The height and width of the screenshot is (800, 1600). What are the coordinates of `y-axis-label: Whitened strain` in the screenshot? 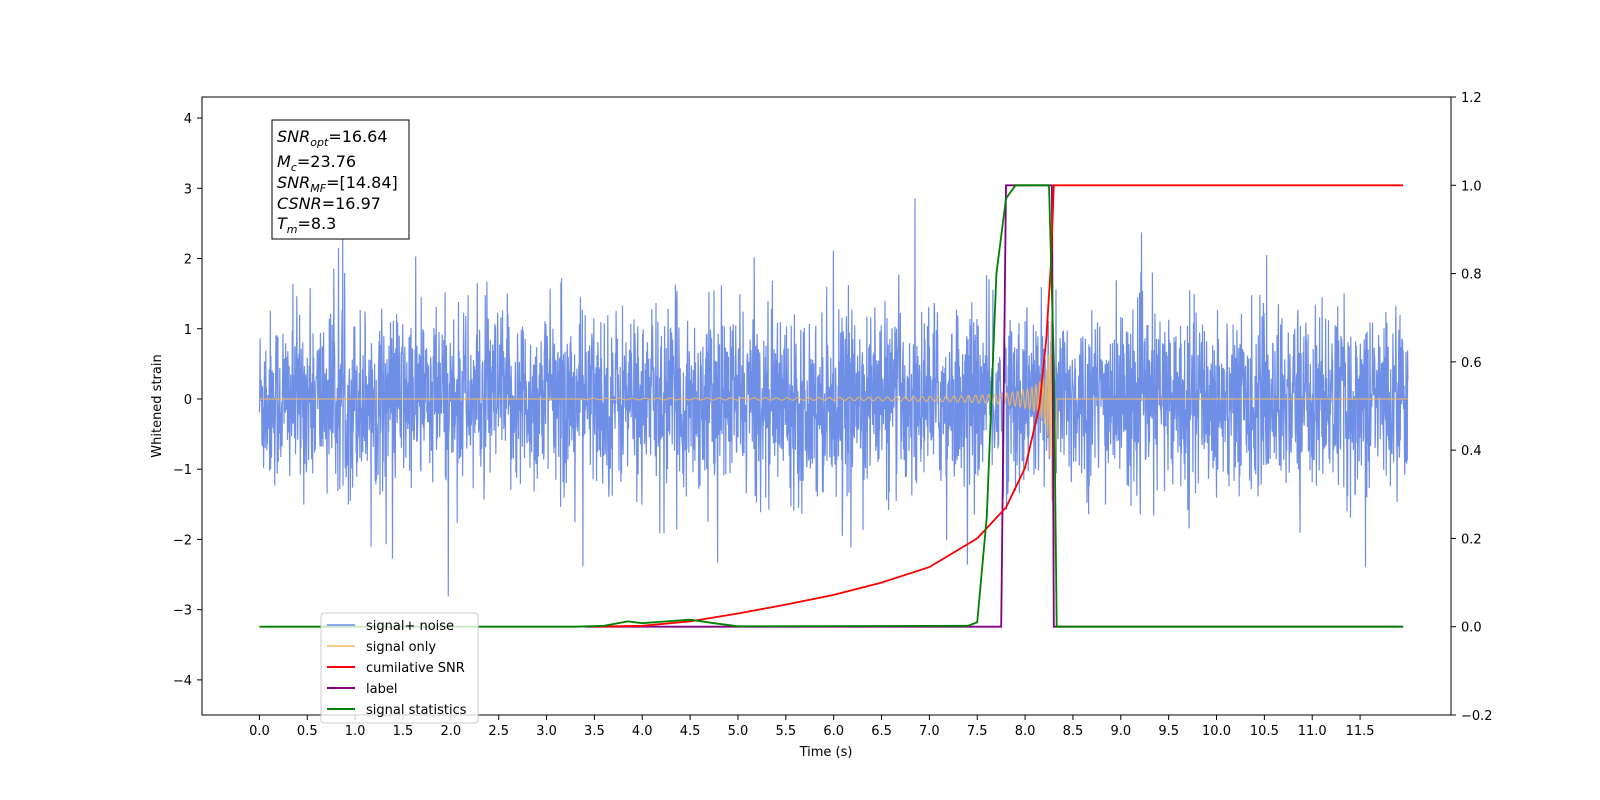 It's located at (157, 405).